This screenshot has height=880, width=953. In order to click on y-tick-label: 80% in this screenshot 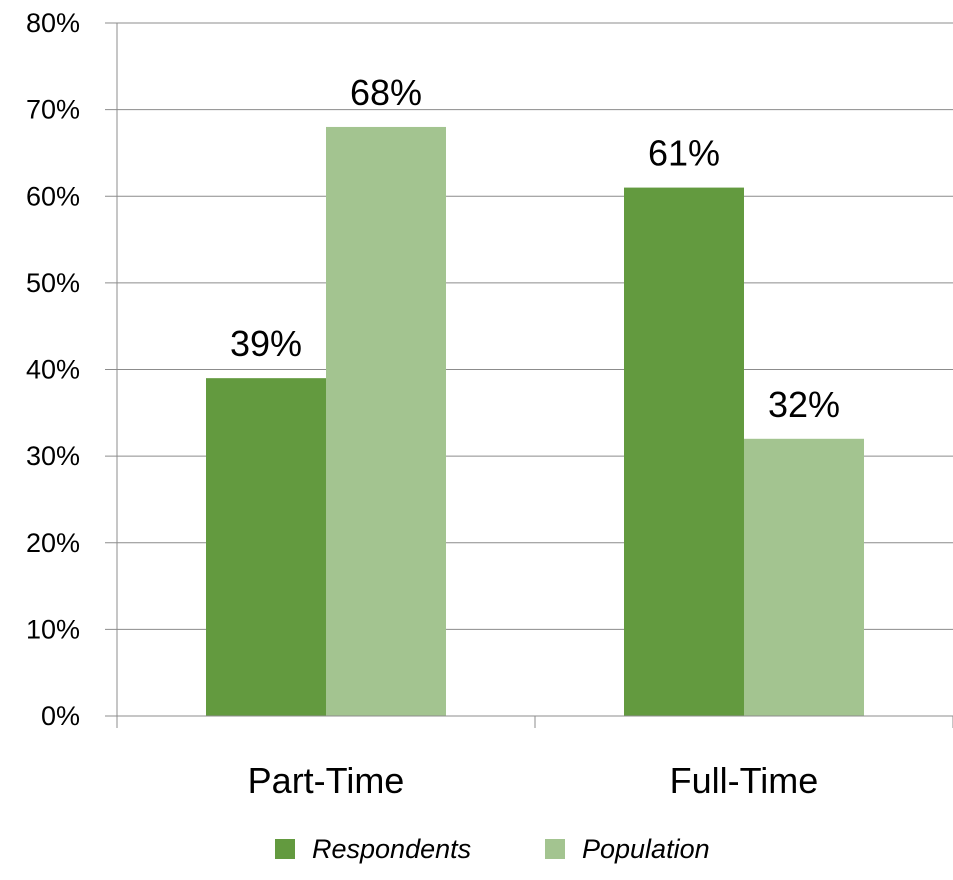, I will do `click(53, 23)`.